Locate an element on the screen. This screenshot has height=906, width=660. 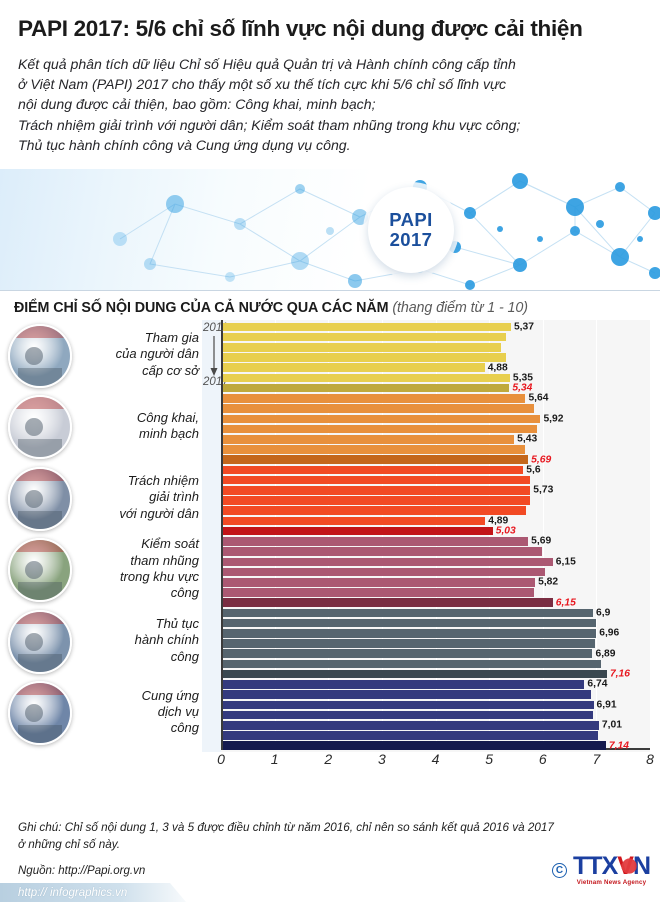
bar-row: 5,73 is located at coordinates (438, 490).